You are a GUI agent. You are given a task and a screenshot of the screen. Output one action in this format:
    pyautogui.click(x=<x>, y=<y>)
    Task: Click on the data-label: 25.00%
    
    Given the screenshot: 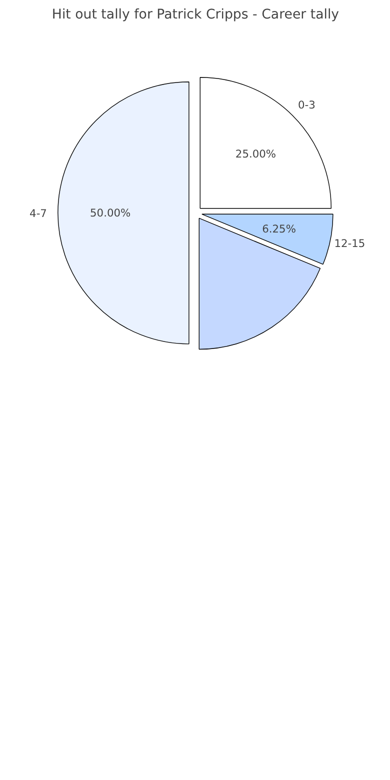 What is the action you would take?
    pyautogui.click(x=255, y=154)
    